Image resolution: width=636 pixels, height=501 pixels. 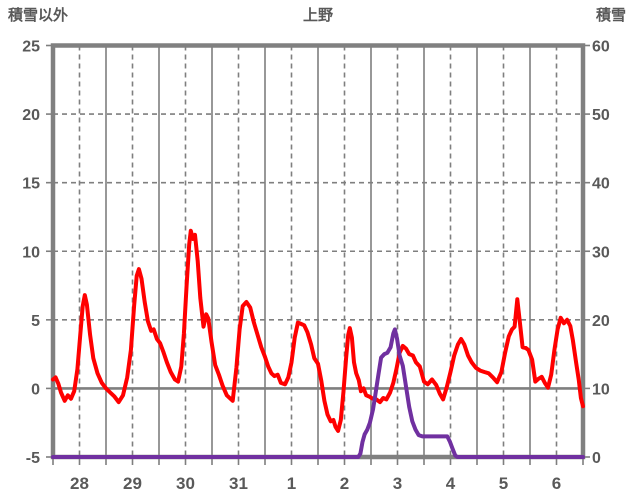 I want to click on y-left-tick-label: 10, so click(x=31, y=252).